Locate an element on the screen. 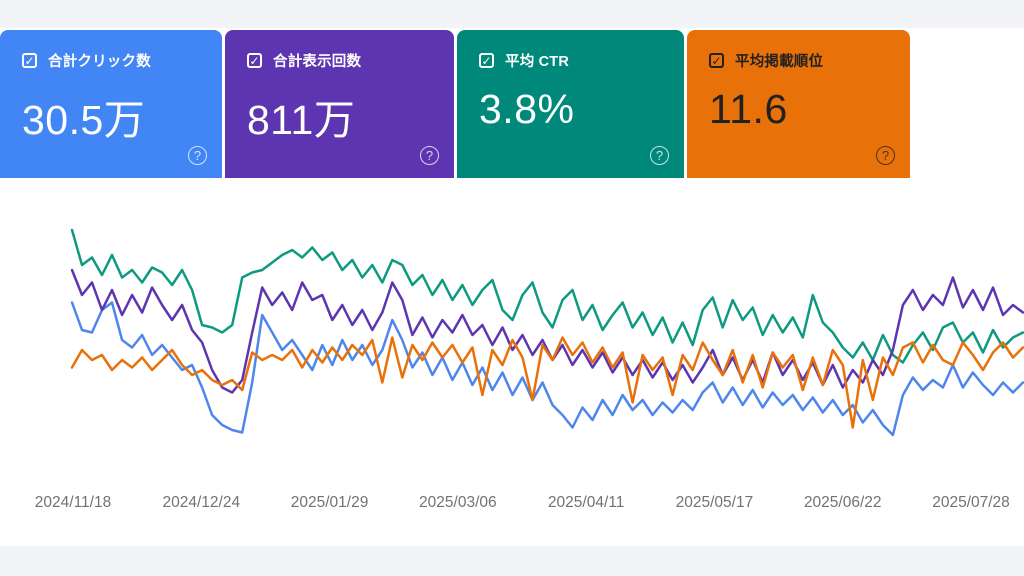  card-header: ✓ 合計表示回数 is located at coordinates (342, 60).